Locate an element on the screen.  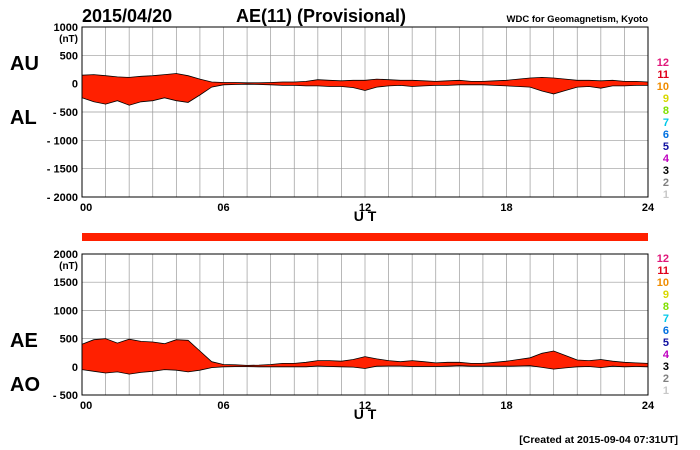
series-line-al is located at coordinates (364, 94).